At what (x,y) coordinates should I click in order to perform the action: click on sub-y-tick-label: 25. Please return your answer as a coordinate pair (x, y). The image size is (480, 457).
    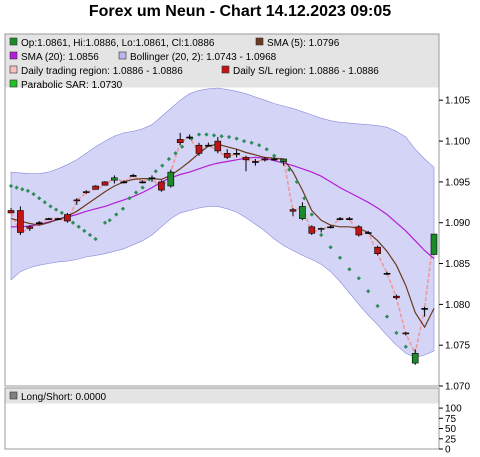
    Looking at the image, I should click on (451, 439).